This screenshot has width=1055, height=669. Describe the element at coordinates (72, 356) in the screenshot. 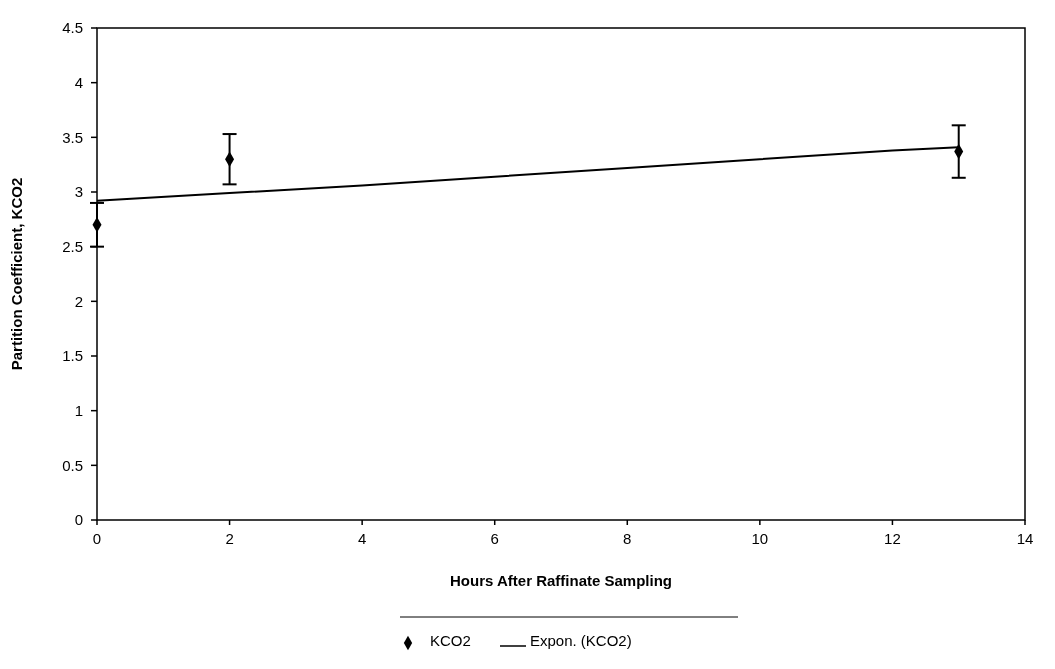

I see `y-tick-label: 1.5` at that location.